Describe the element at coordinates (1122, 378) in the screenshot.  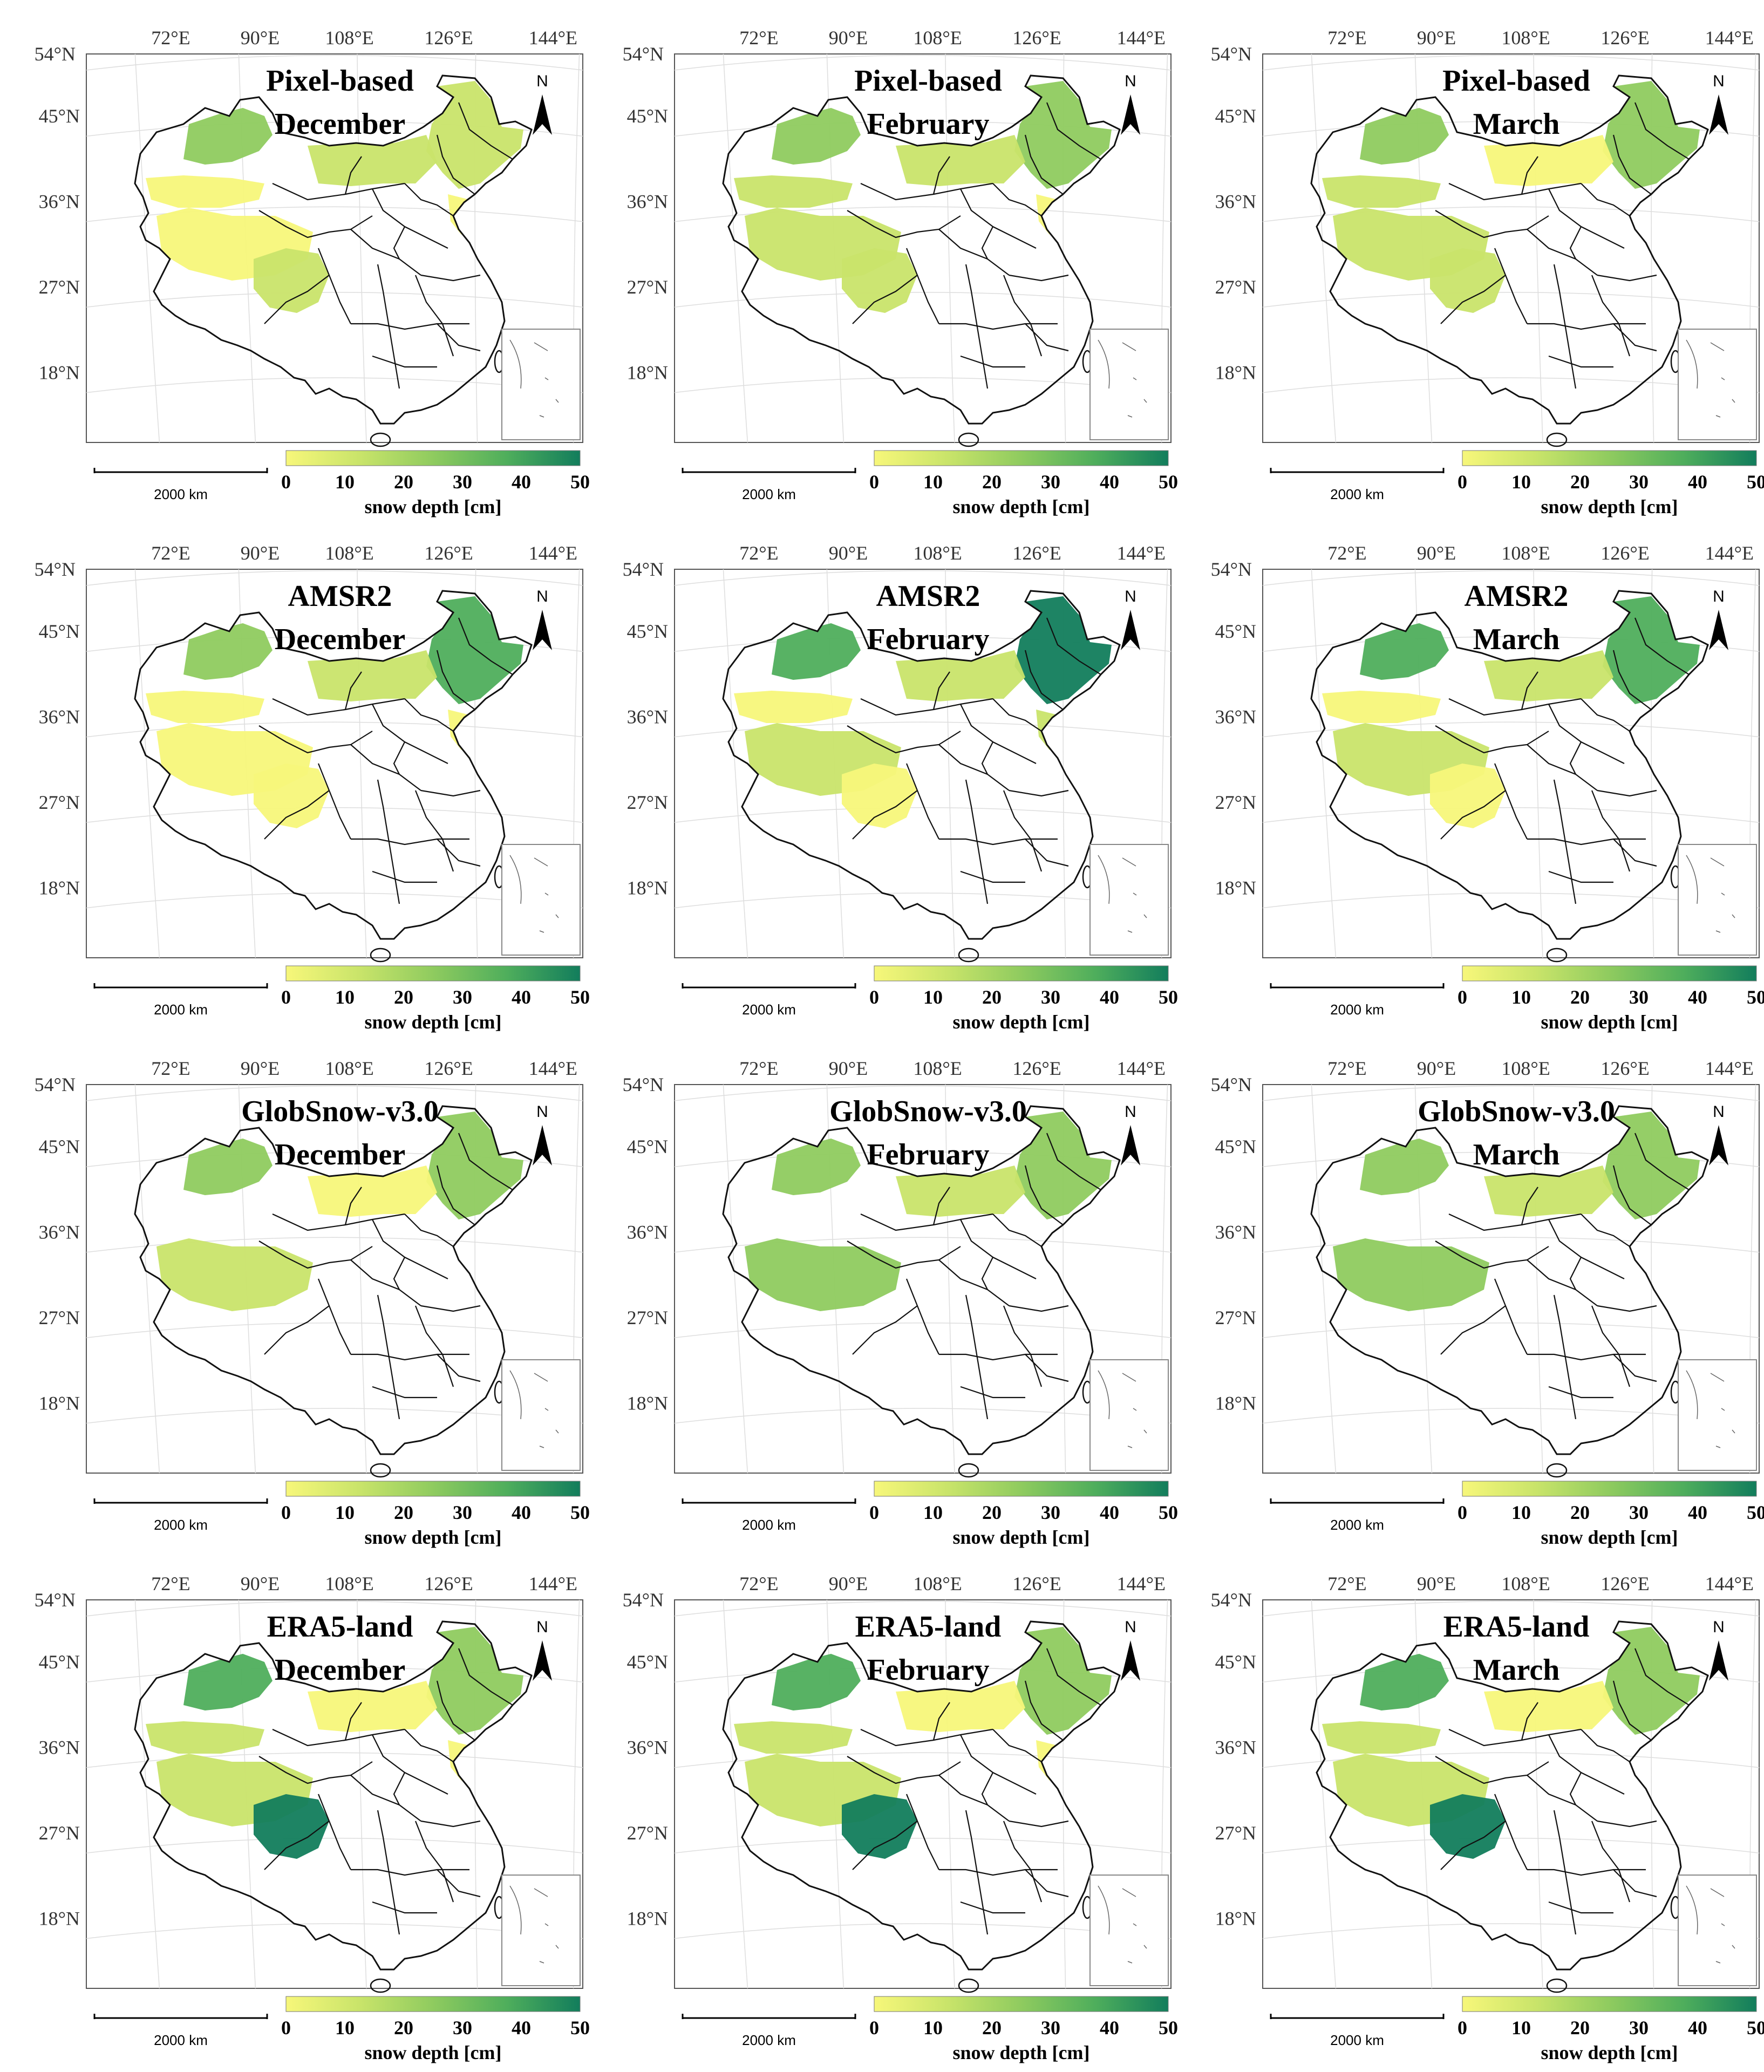
I see `inset-islands` at that location.